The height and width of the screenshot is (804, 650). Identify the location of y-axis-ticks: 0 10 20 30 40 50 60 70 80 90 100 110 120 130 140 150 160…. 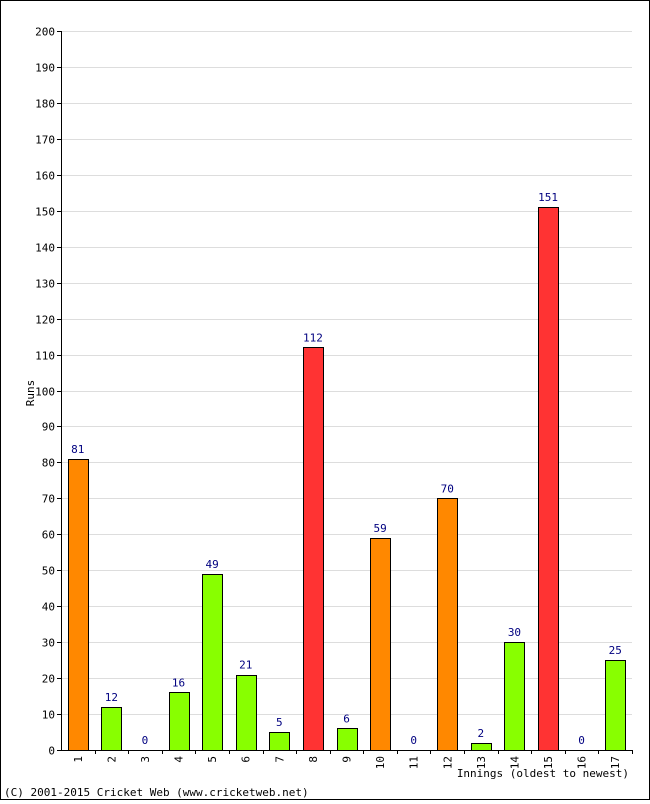
(48, 392).